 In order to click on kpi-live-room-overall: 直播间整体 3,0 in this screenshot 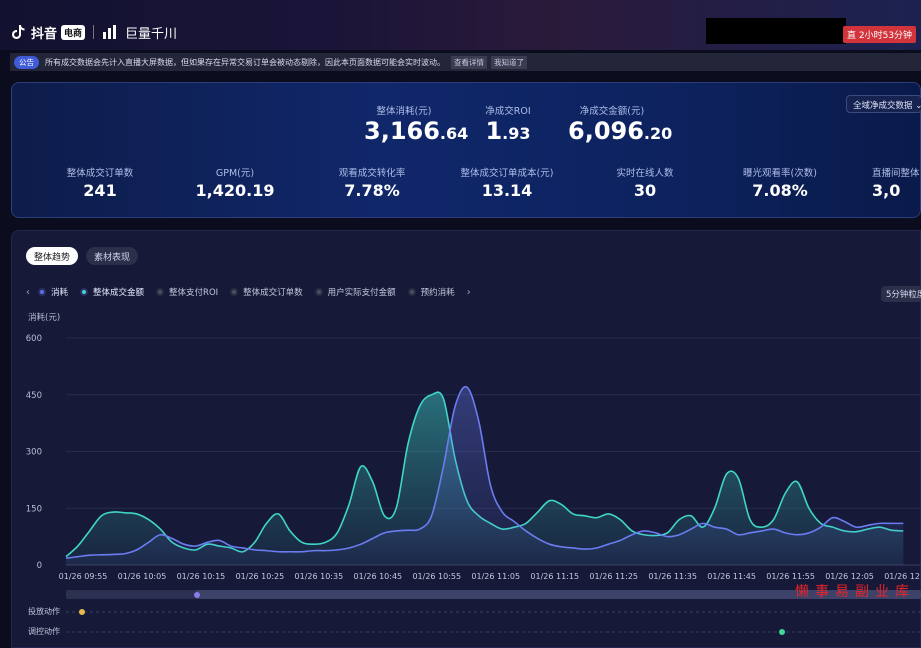, I will do `click(896, 182)`.